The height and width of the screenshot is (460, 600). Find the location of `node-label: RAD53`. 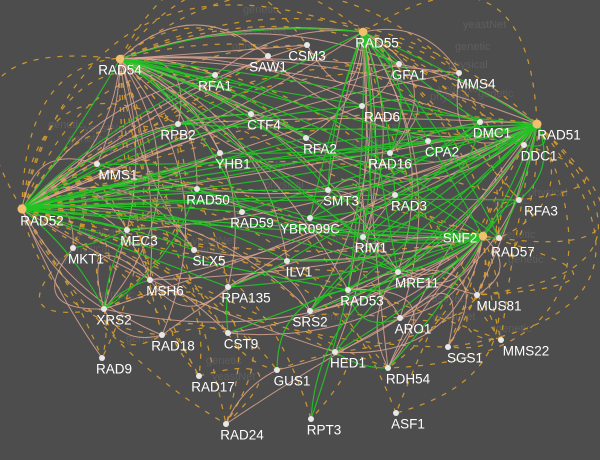

node-label: RAD53 is located at coordinates (362, 301).